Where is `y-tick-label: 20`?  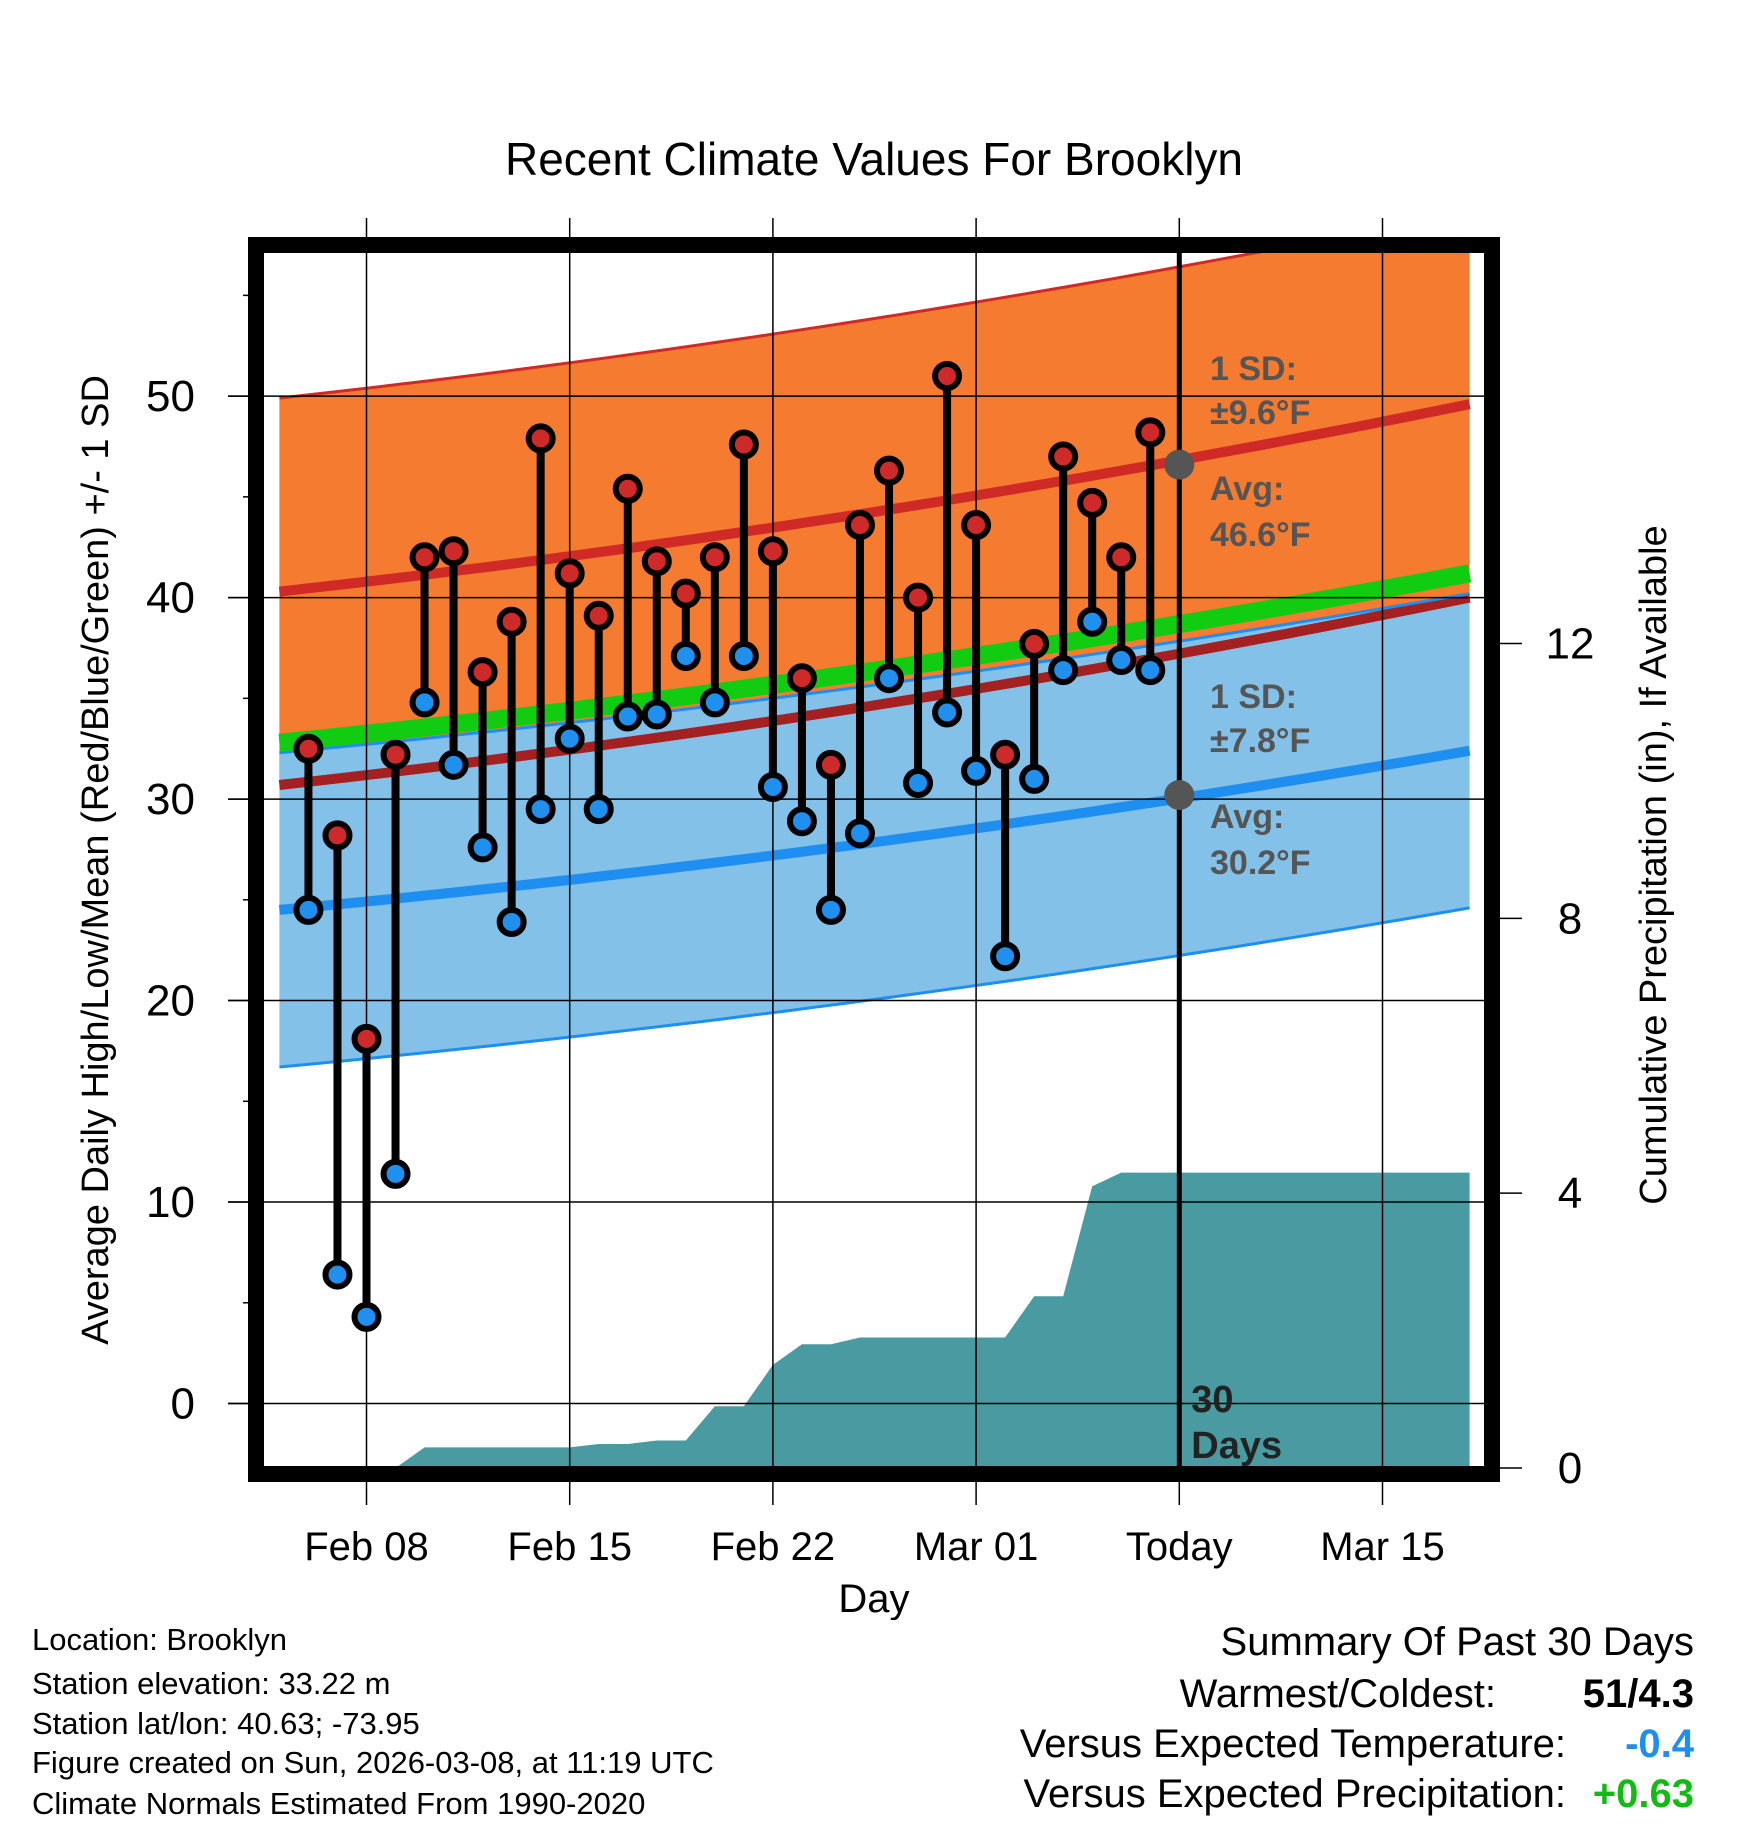
y-tick-label: 20 is located at coordinates (170, 1001).